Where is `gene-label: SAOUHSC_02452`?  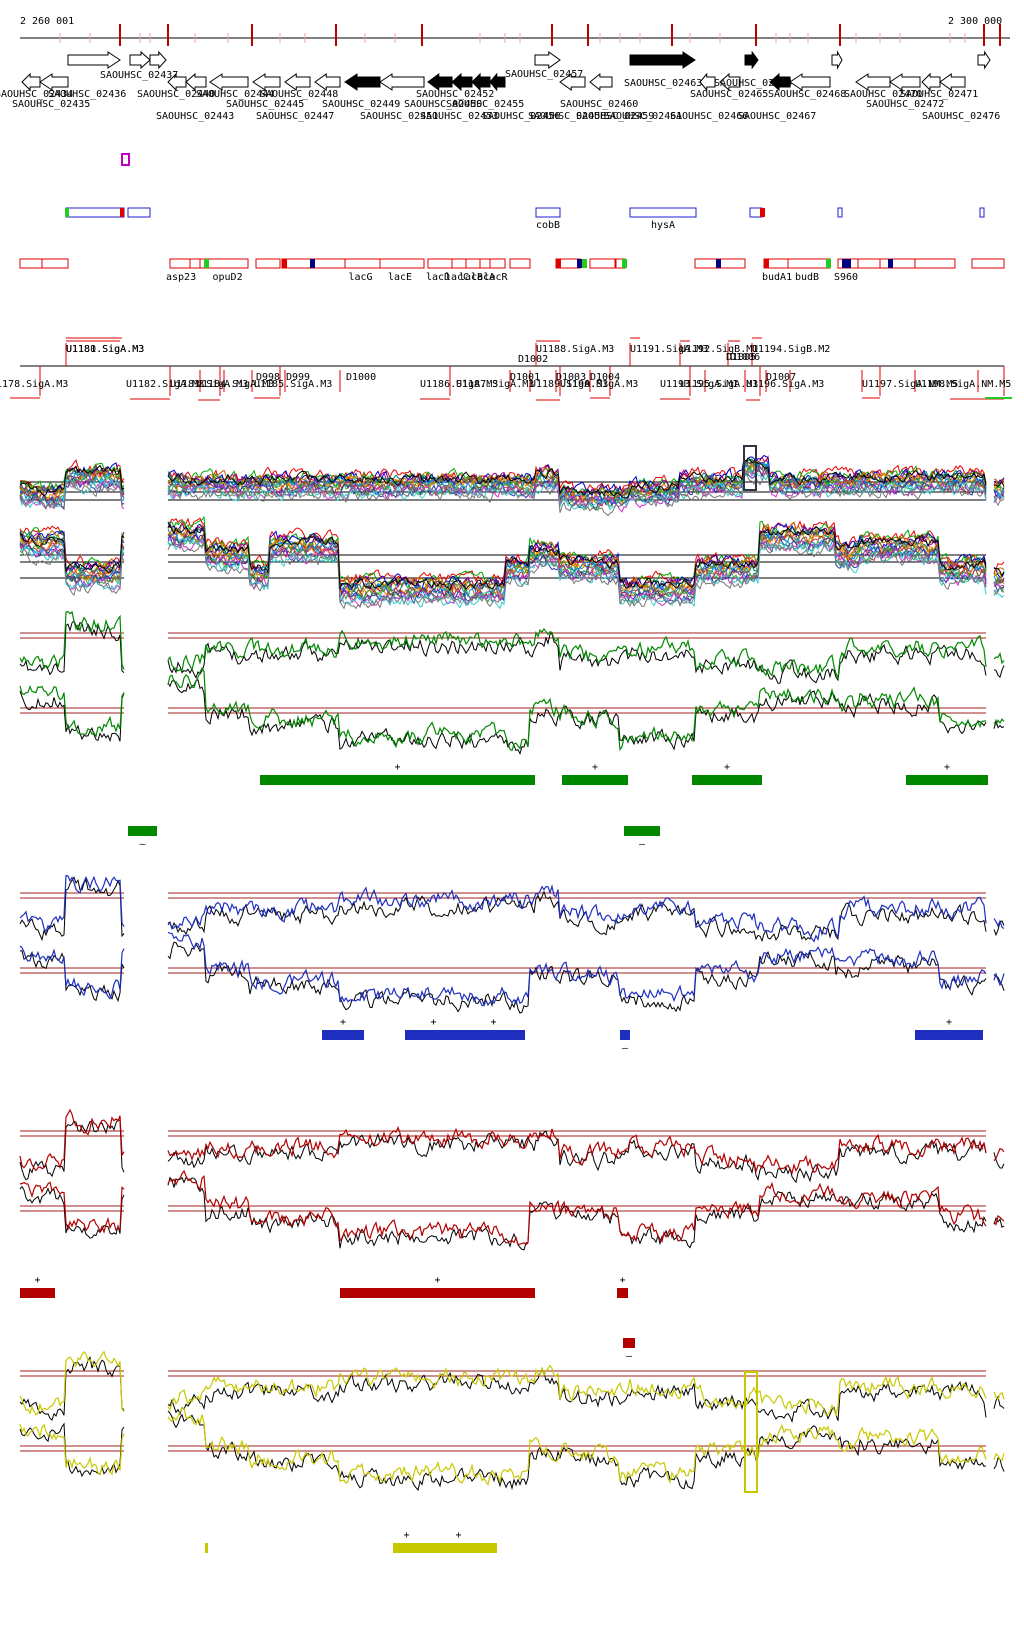
gene-label: SAOUHSC_02452 is located at coordinates (455, 94).